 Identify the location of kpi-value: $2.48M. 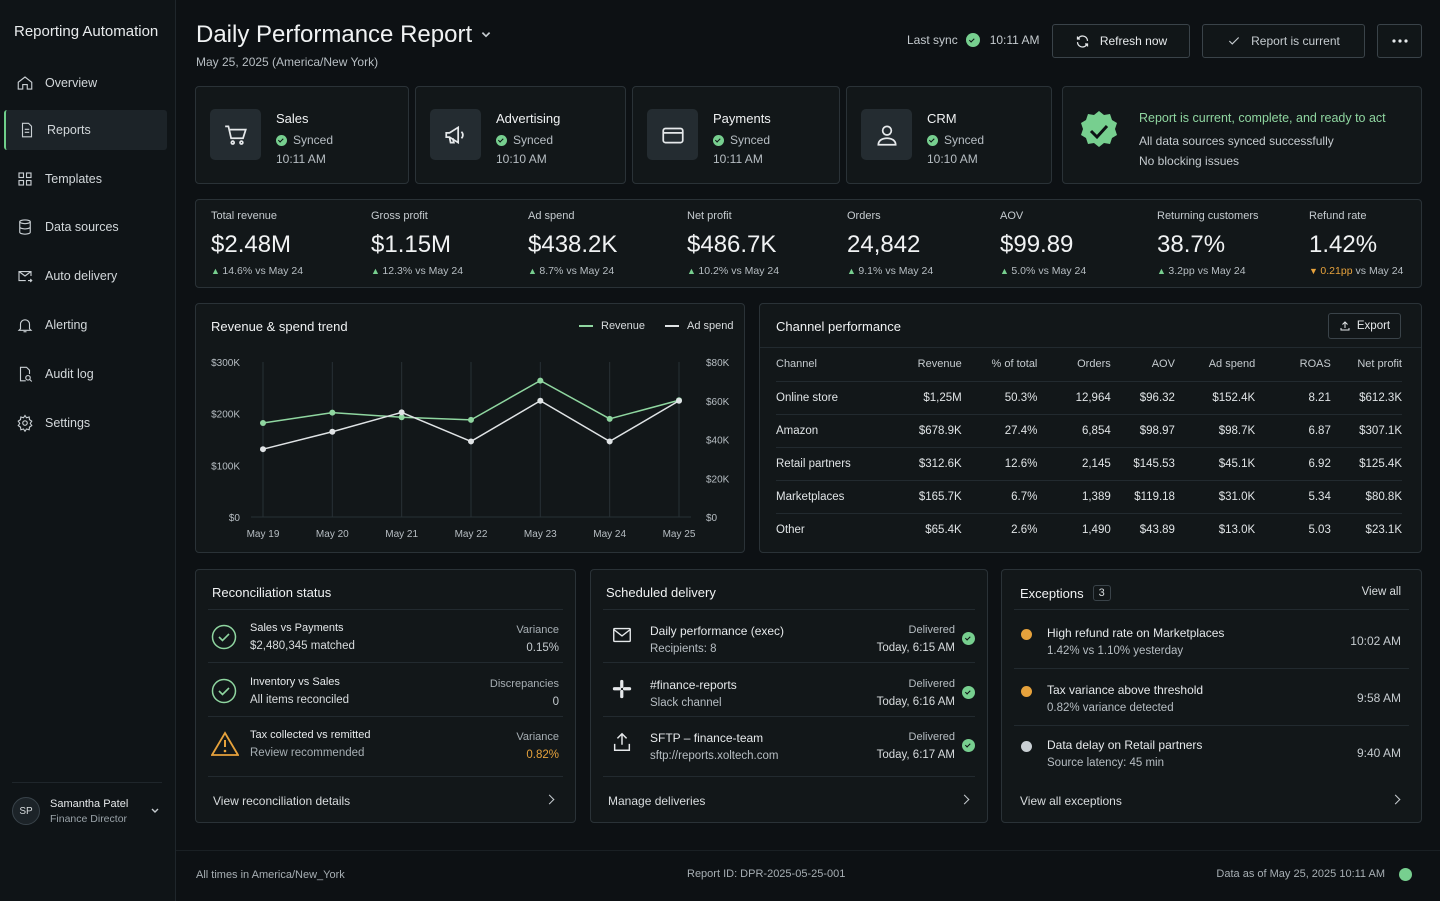
(251, 244).